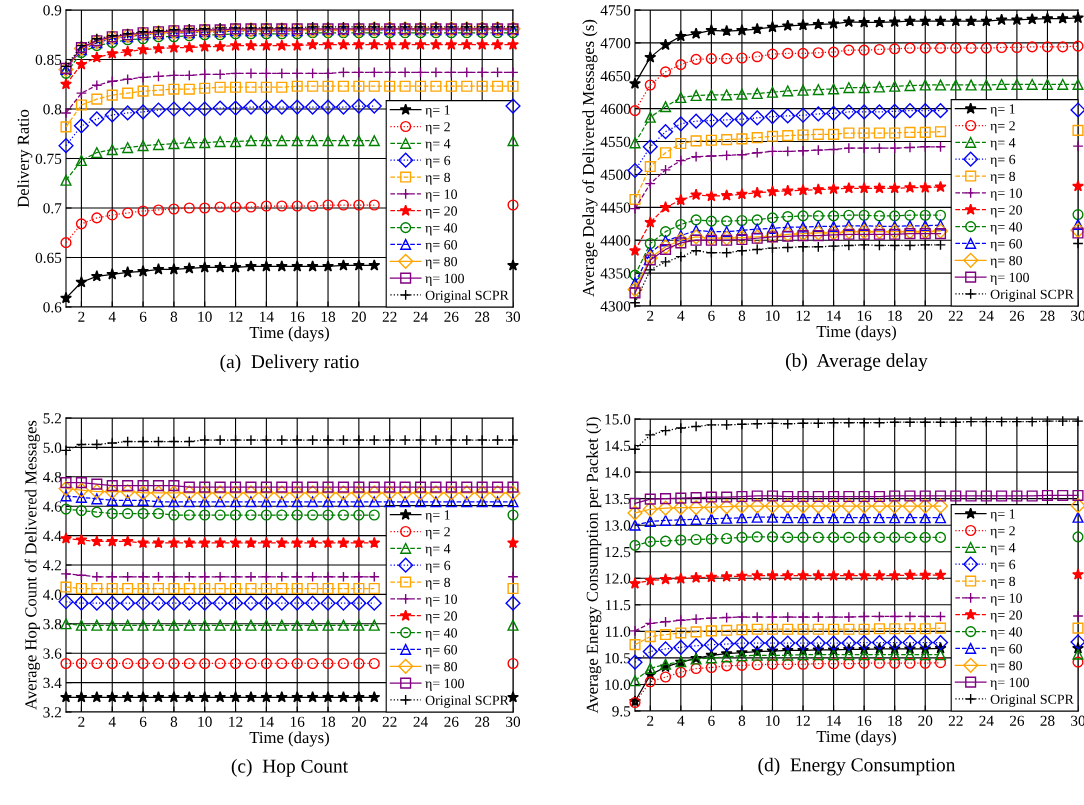 This screenshot has height=805, width=1084. What do you see at coordinates (618, 578) in the screenshot?
I see `y-tick-label: 12.0` at bounding box center [618, 578].